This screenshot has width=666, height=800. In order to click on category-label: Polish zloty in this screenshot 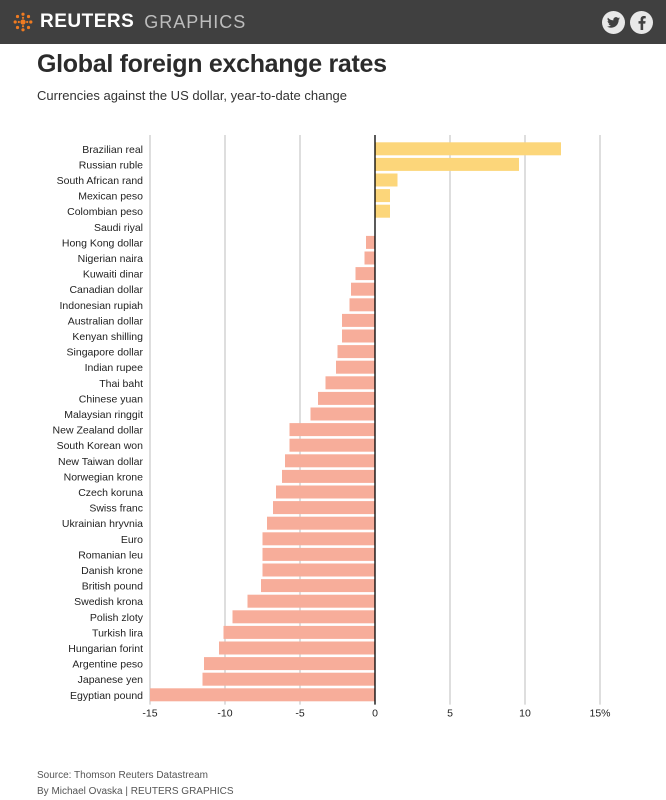, I will do `click(117, 618)`.